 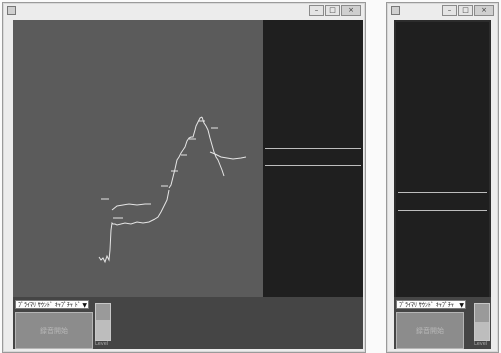 I want to click on control-panel: ﾌﾟﾗｲﾏﾘ ｻｳﾝﾄﾞ ｷｬﾌﾟﾁｬ ﾄﾞ ▼ 録音開始 Level, so click(x=188, y=323).